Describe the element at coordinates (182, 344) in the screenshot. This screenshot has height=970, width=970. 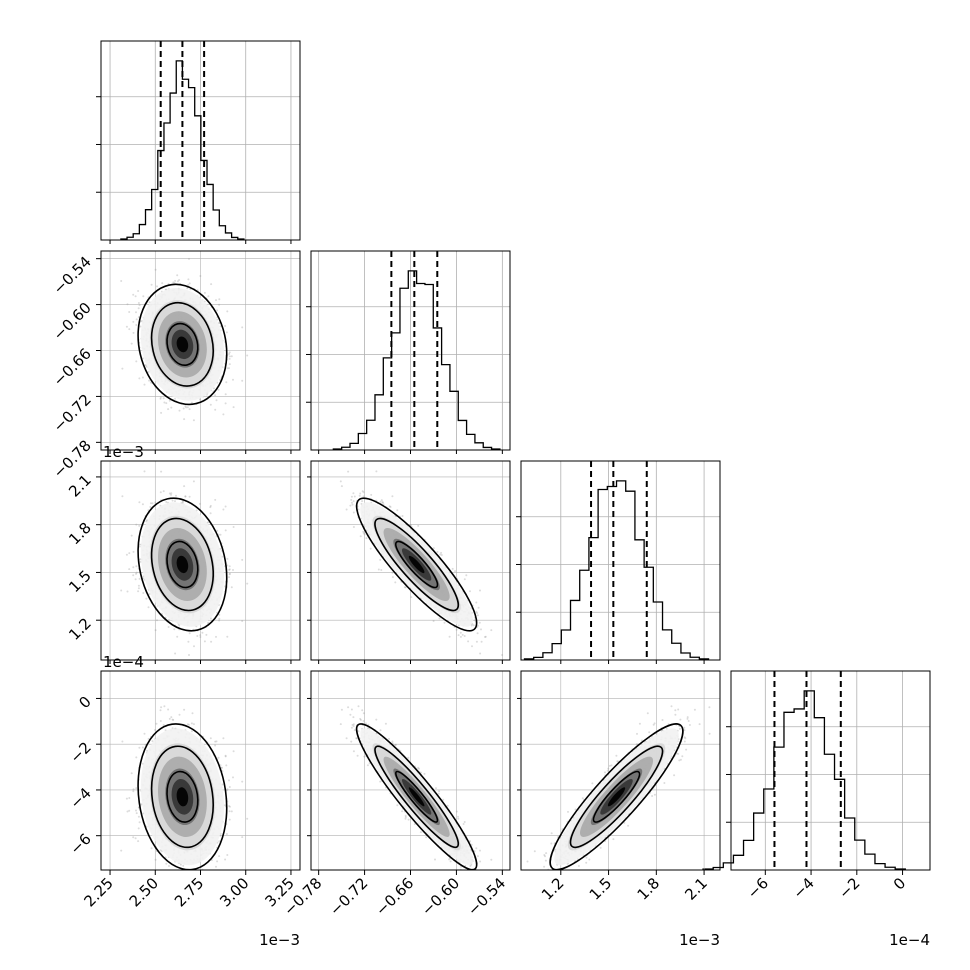
I see `contour-line` at that location.